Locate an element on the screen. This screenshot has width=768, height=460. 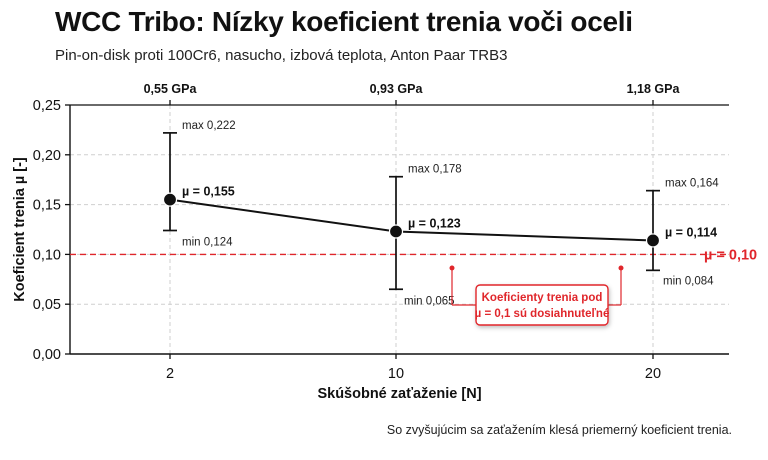
top-axis-label: 0,93 GPa is located at coordinates (397, 89).